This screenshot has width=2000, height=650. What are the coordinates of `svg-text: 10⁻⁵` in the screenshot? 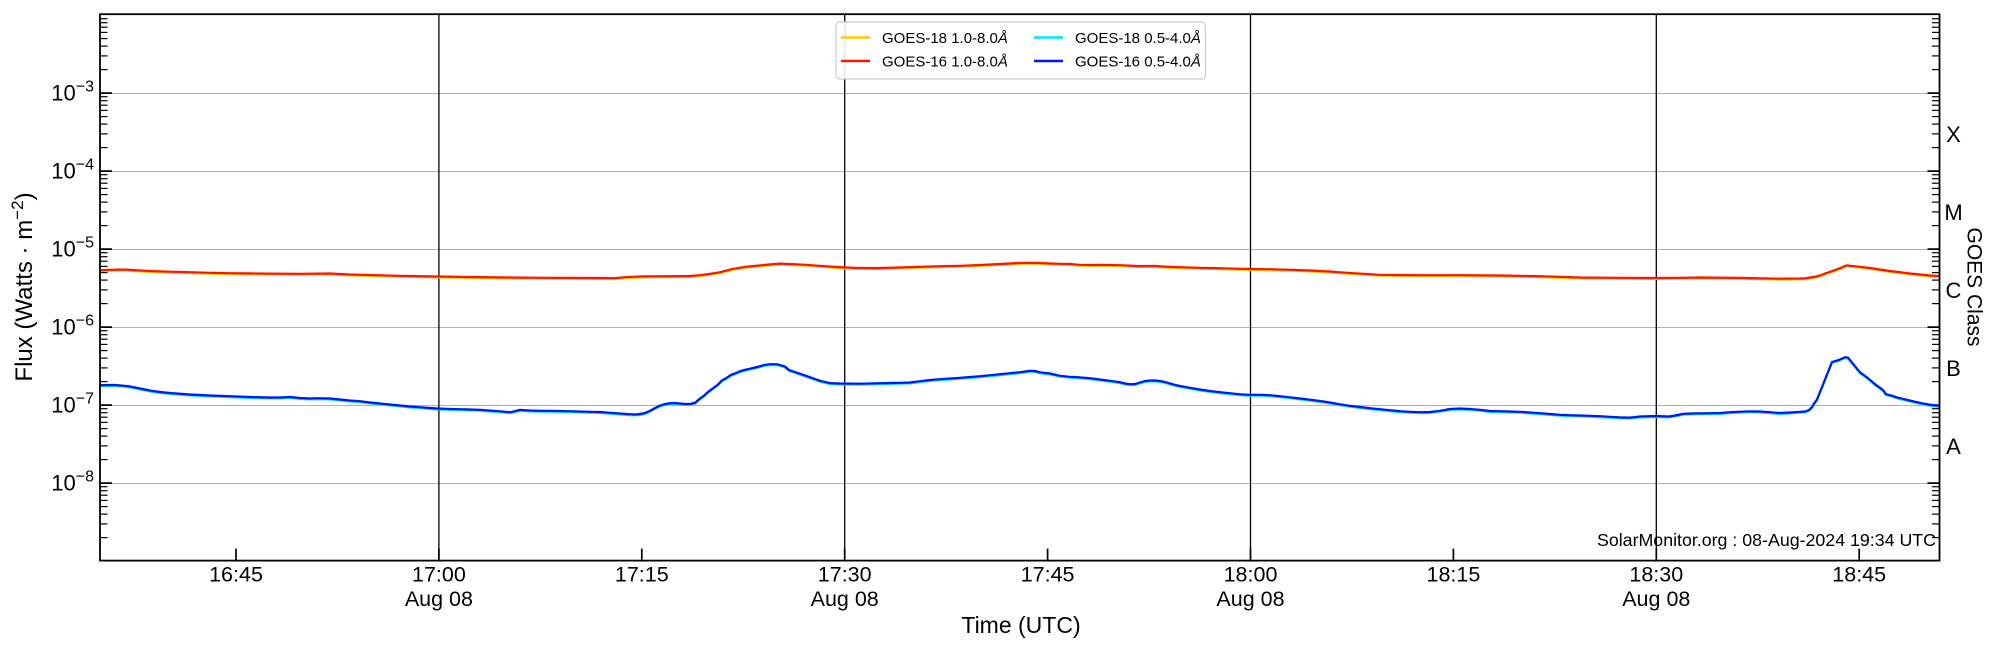 It's located at (72, 248).